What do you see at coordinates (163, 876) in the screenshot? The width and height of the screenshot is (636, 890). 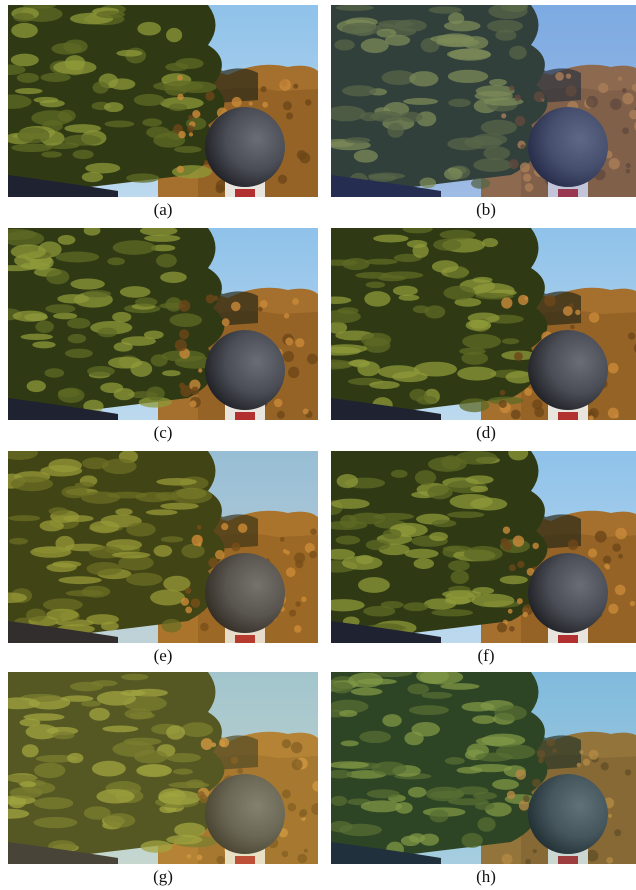 I see `panel-caption: (g)` at bounding box center [163, 876].